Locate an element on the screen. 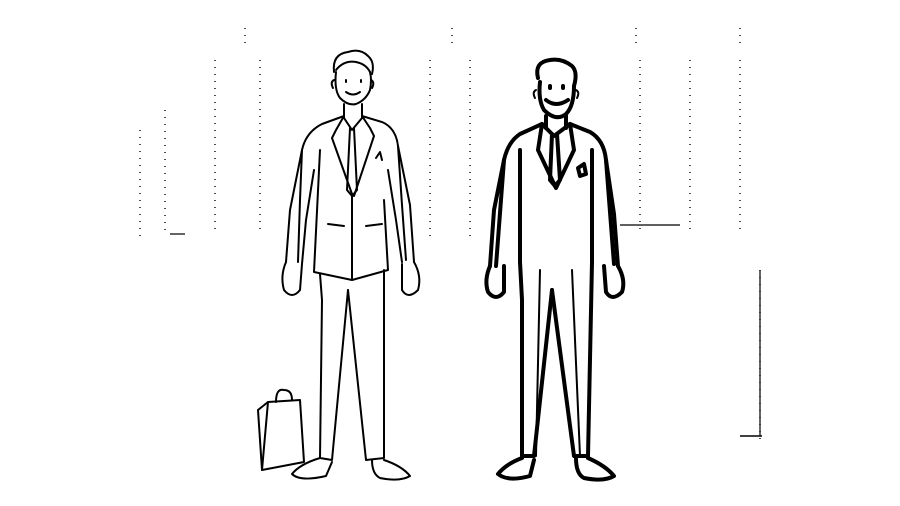 The height and width of the screenshot is (506, 900). man-bearded is located at coordinates (555, 269).